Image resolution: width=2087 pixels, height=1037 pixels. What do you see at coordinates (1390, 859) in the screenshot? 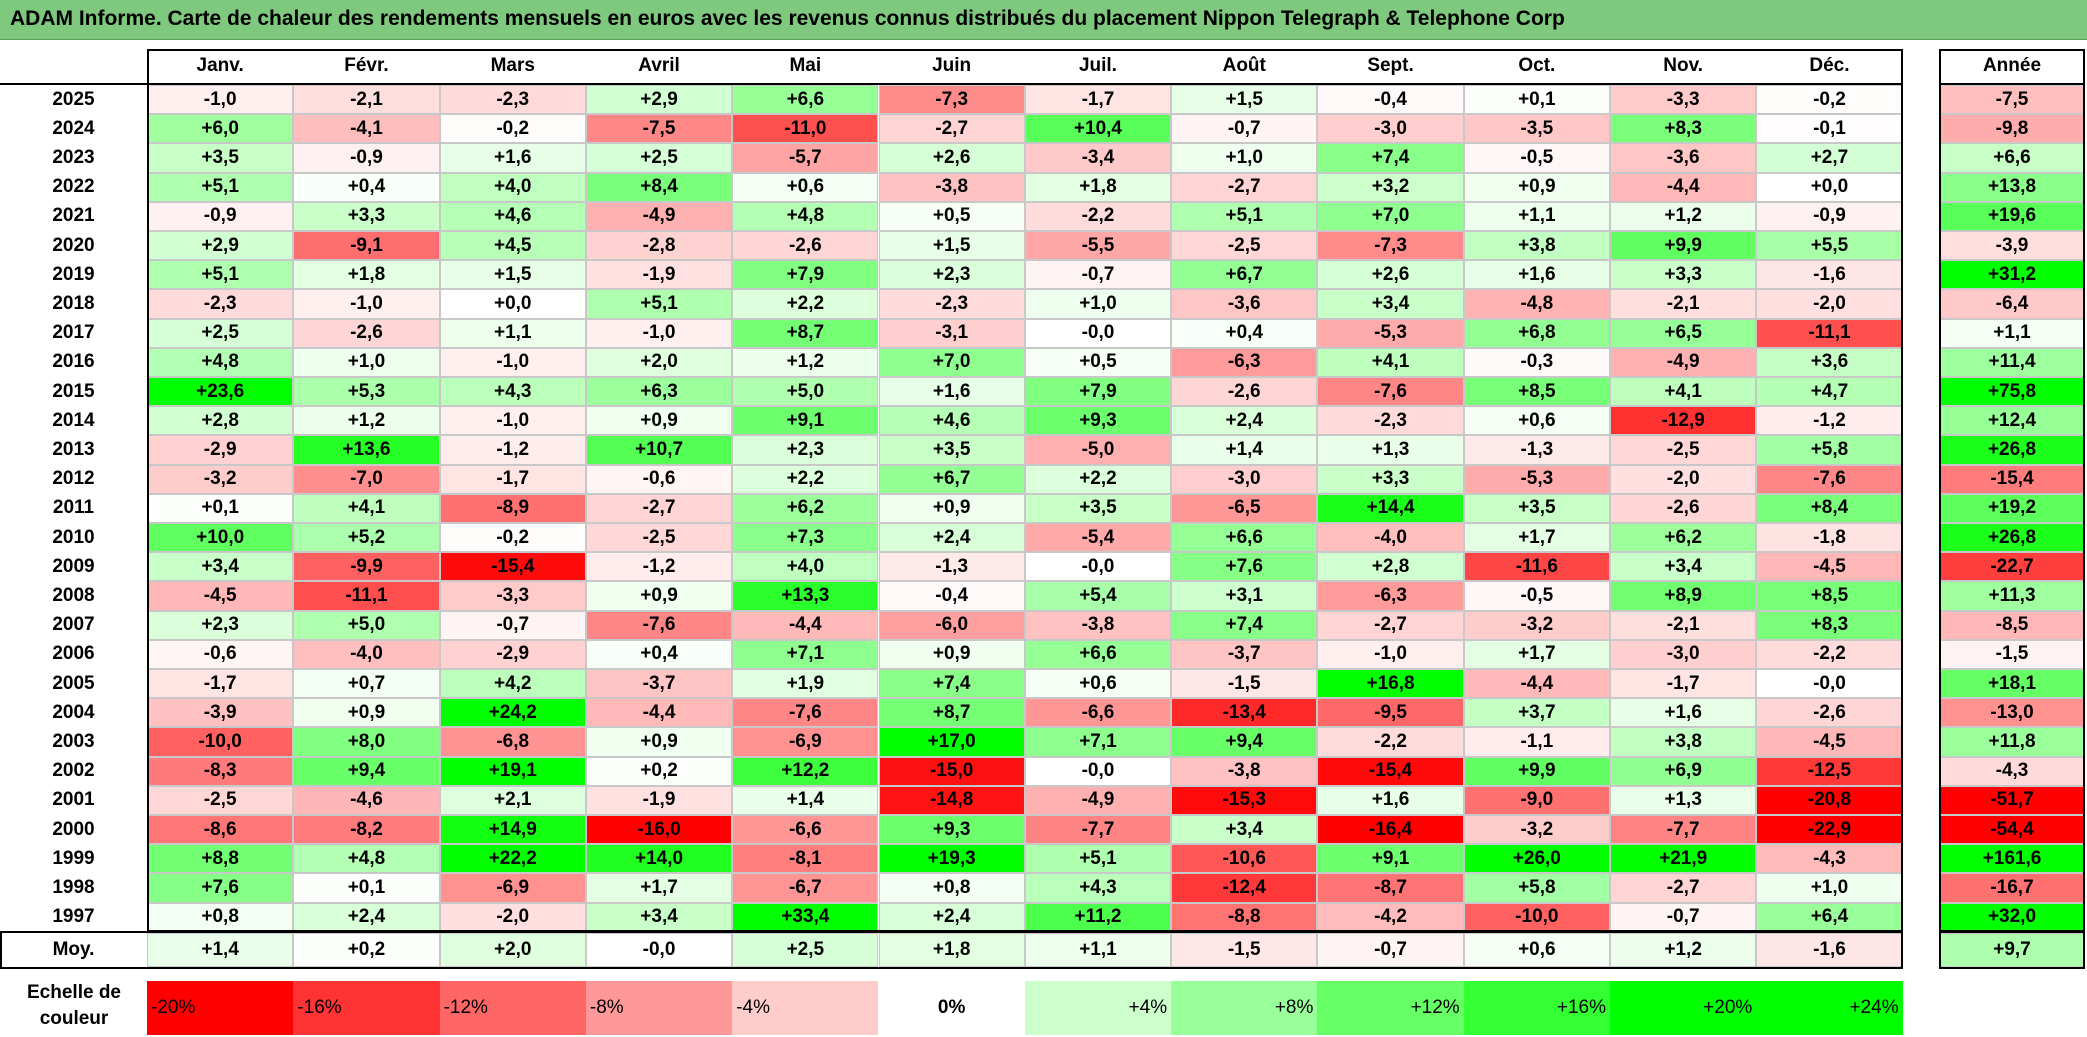
I see `heat-cell-1999-9: +9,1` at bounding box center [1390, 859].